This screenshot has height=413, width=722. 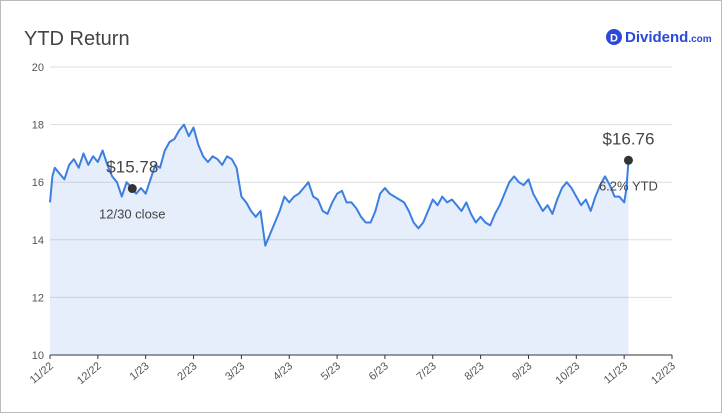 I want to click on y-tick-label: 18, so click(x=38, y=126).